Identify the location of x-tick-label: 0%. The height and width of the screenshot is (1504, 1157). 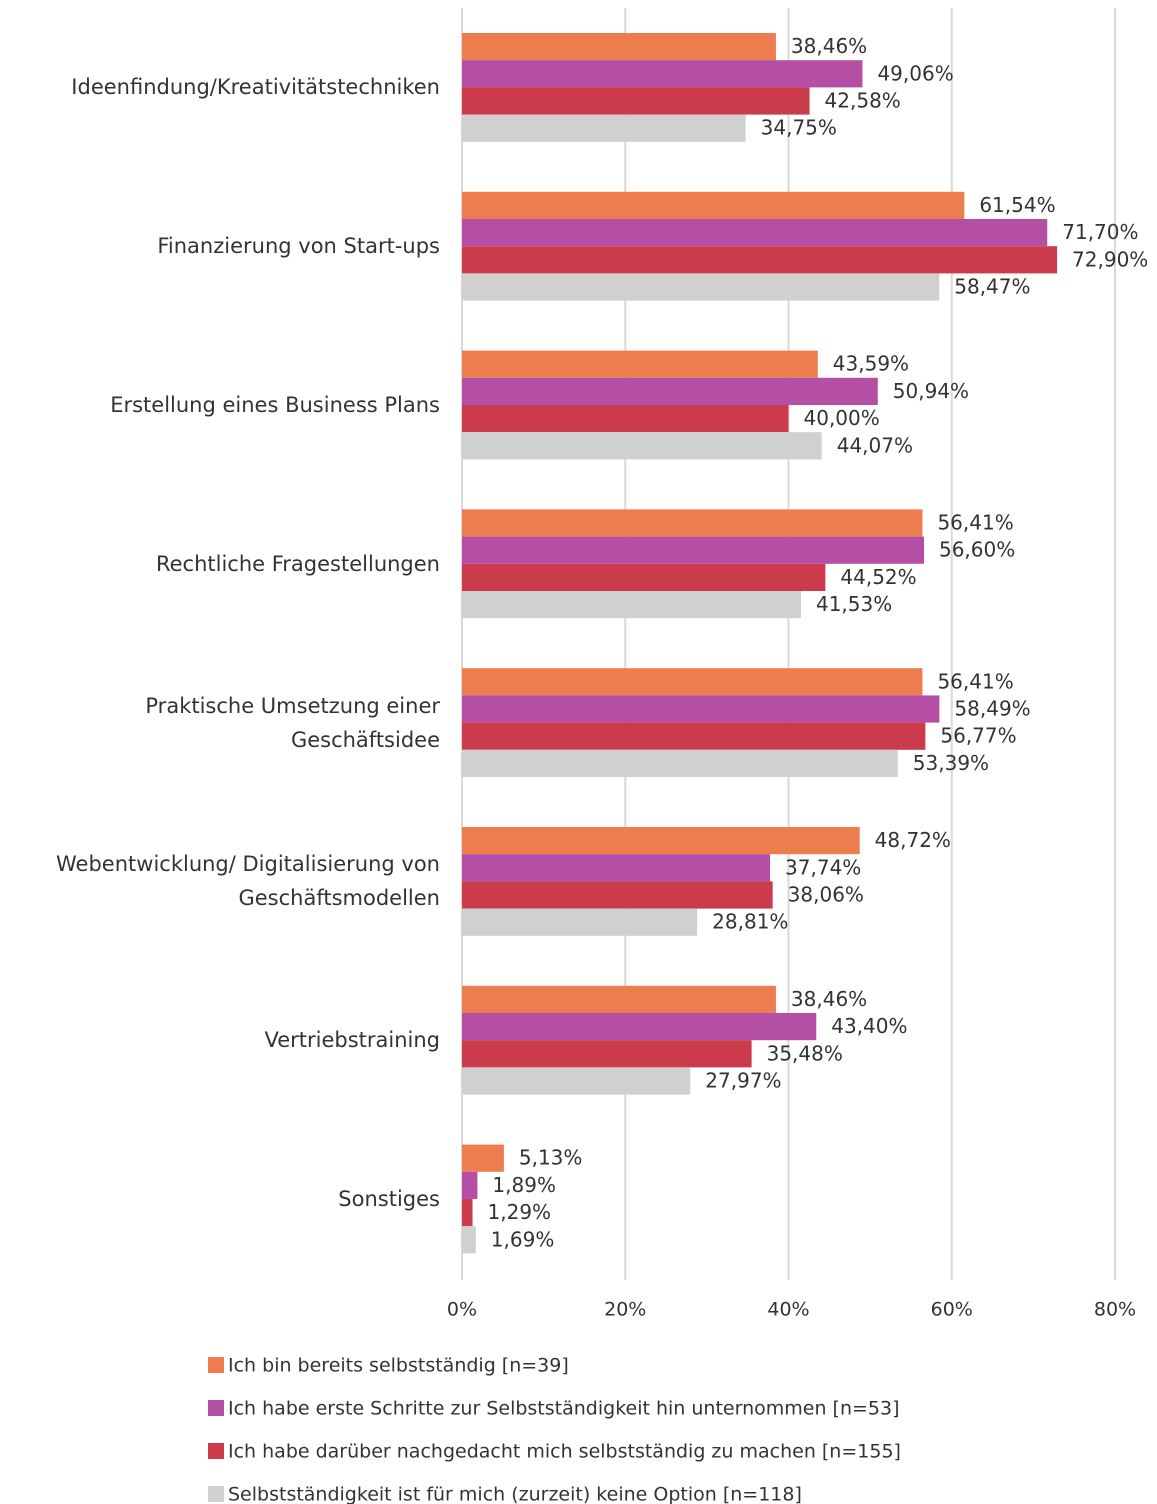
(462, 1310).